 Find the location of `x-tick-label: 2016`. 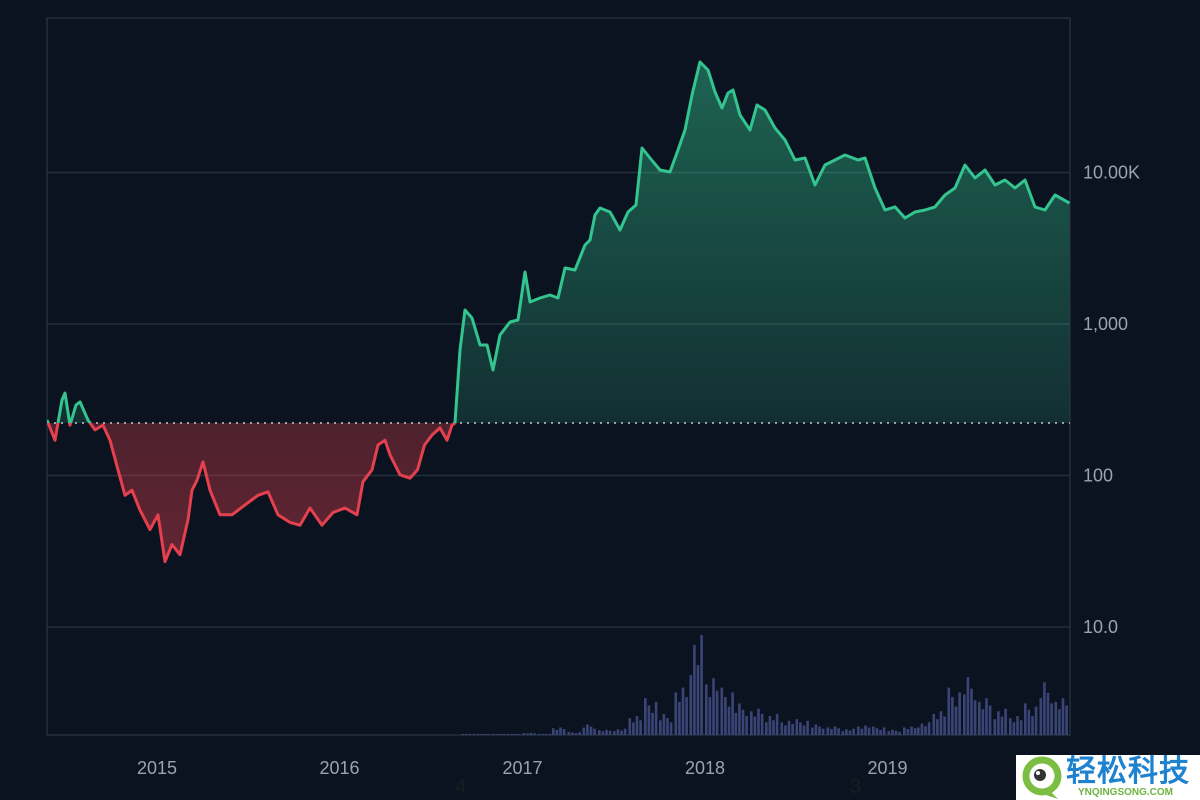

x-tick-label: 2016 is located at coordinates (339, 768).